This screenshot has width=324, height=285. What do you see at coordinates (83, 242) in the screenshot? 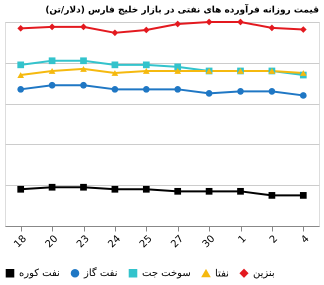
I see `x-tick-label: 23` at bounding box center [83, 242].